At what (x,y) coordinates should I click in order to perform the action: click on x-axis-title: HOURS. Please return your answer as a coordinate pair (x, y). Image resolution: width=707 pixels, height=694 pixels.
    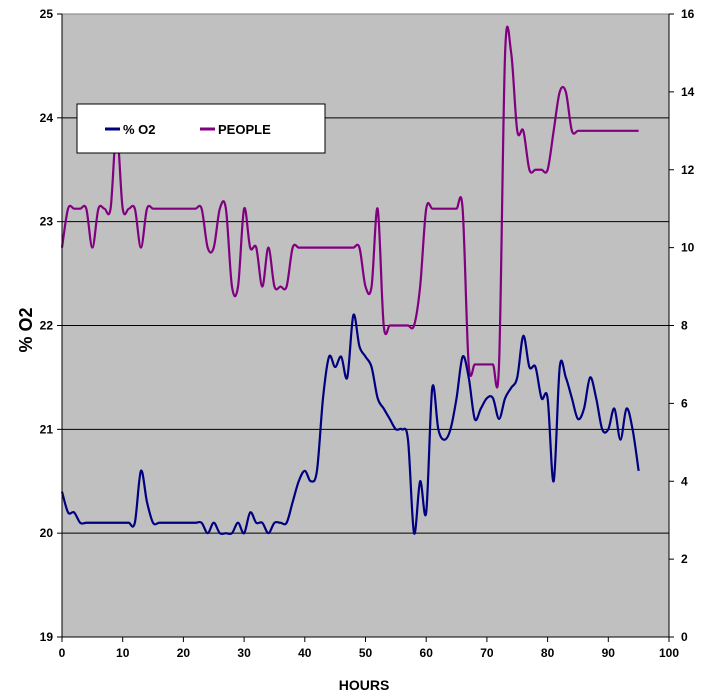
    Looking at the image, I should click on (364, 685).